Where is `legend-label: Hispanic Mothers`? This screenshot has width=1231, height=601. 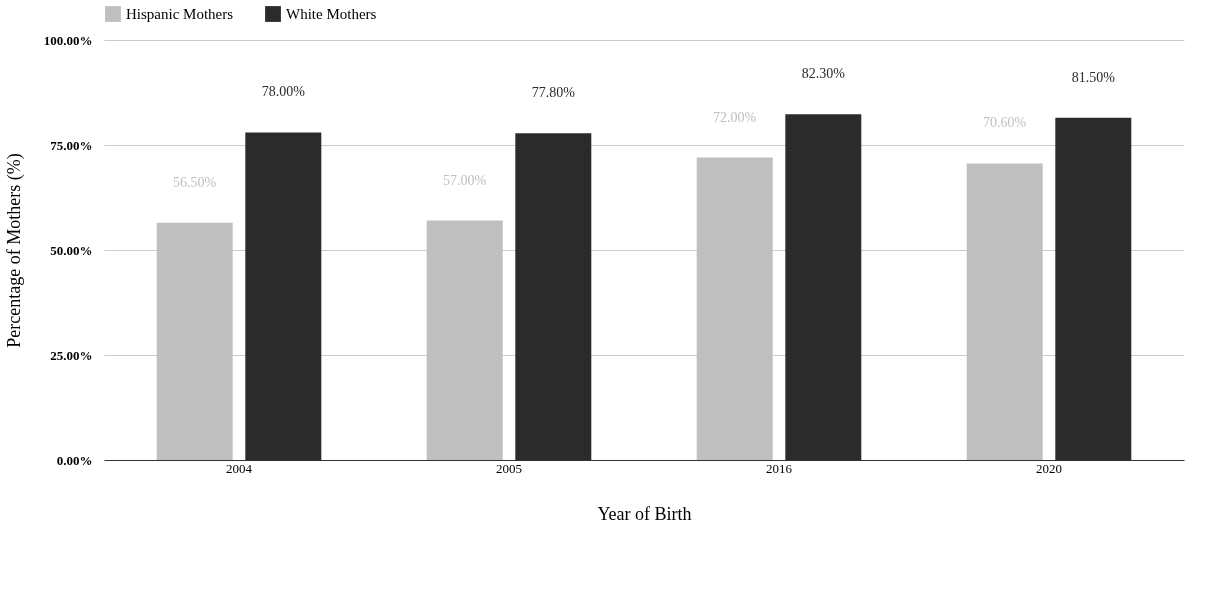 legend-label: Hispanic Mothers is located at coordinates (180, 14).